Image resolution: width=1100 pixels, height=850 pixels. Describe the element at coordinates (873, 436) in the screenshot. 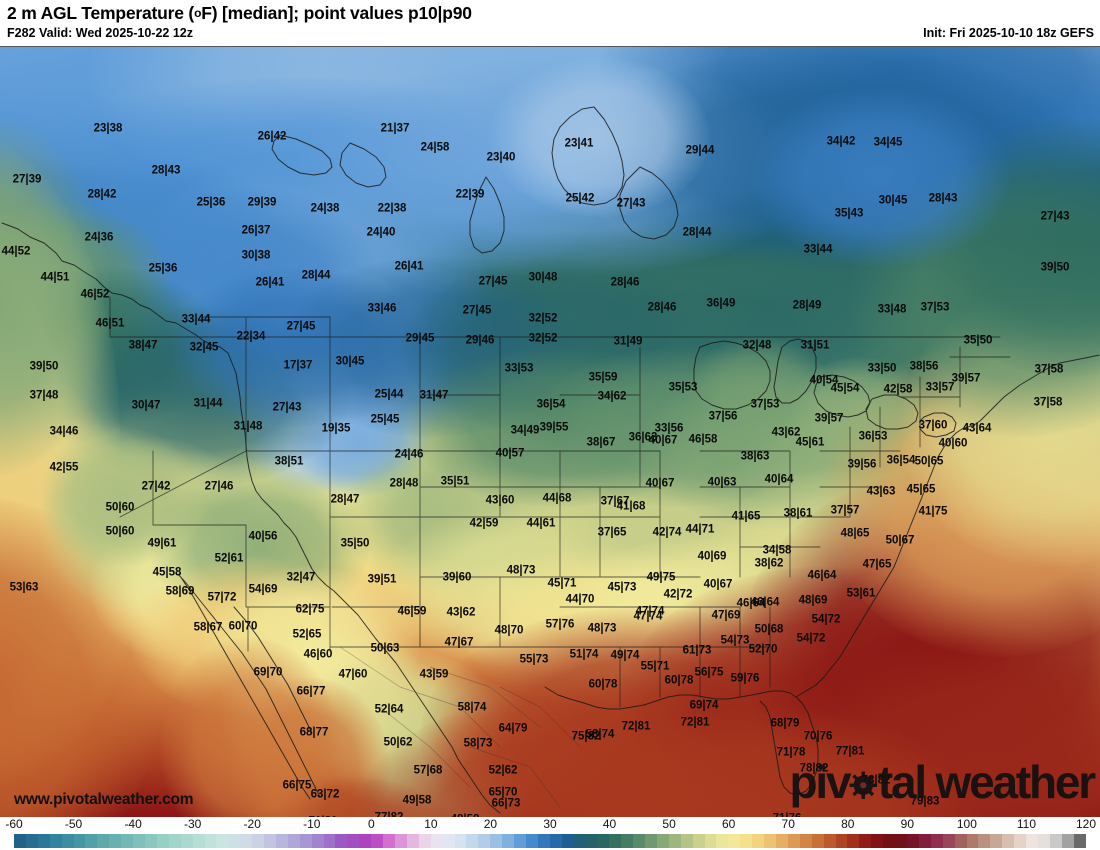

I see `point-value-label: 36|53` at that location.